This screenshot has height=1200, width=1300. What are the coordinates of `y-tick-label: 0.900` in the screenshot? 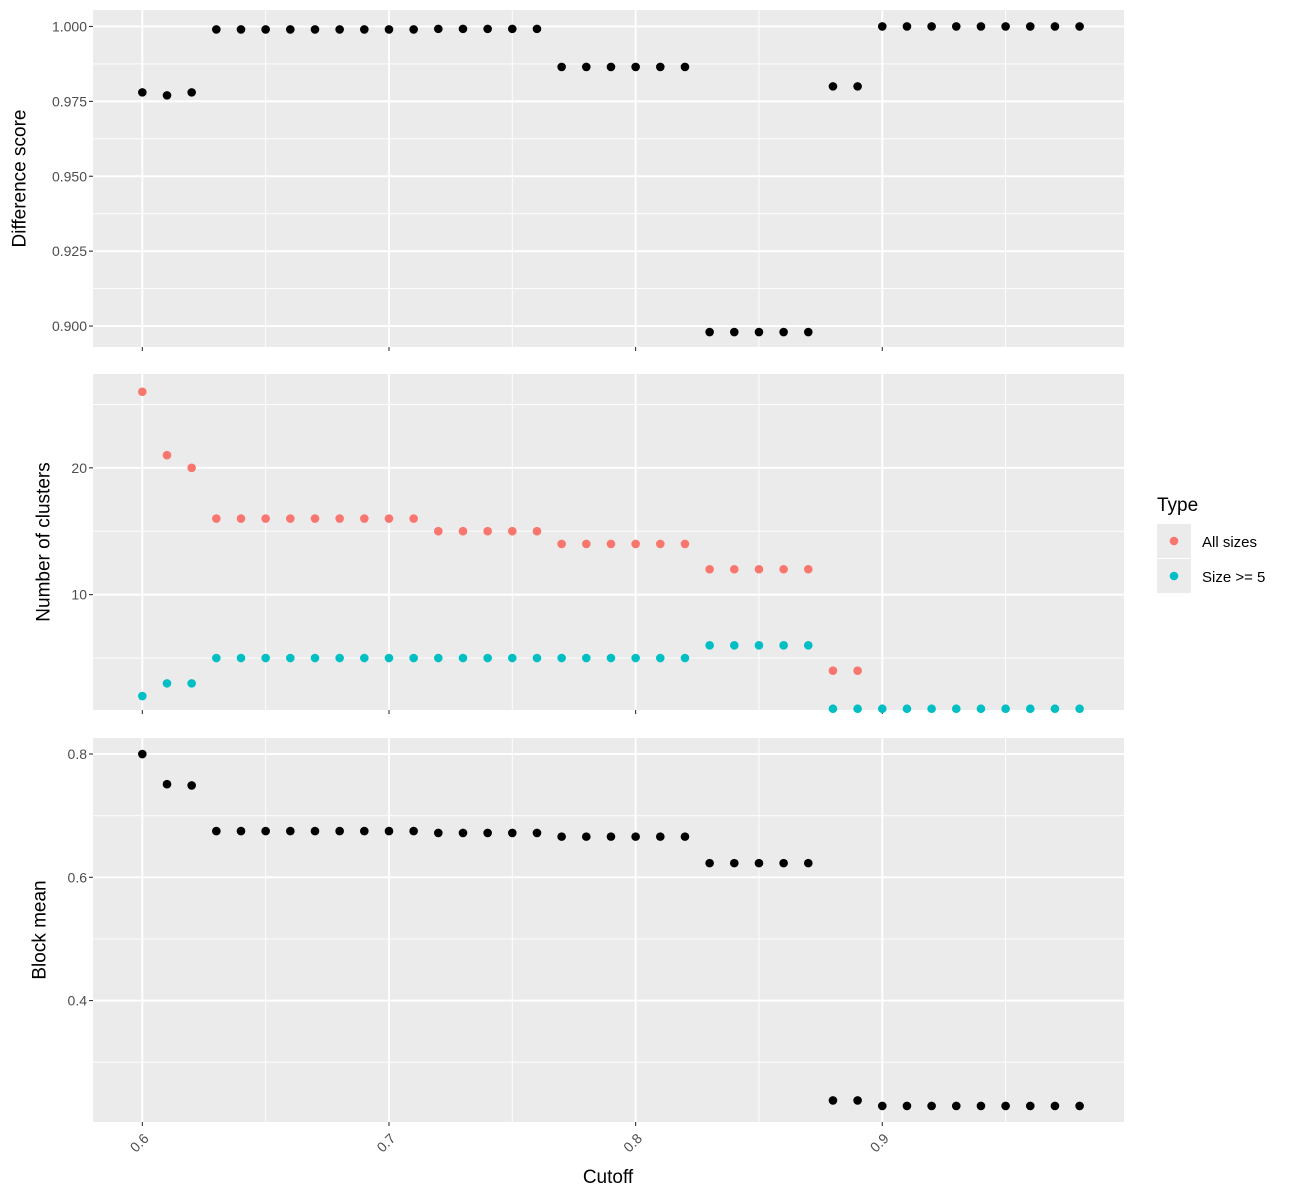 It's located at (69, 326).